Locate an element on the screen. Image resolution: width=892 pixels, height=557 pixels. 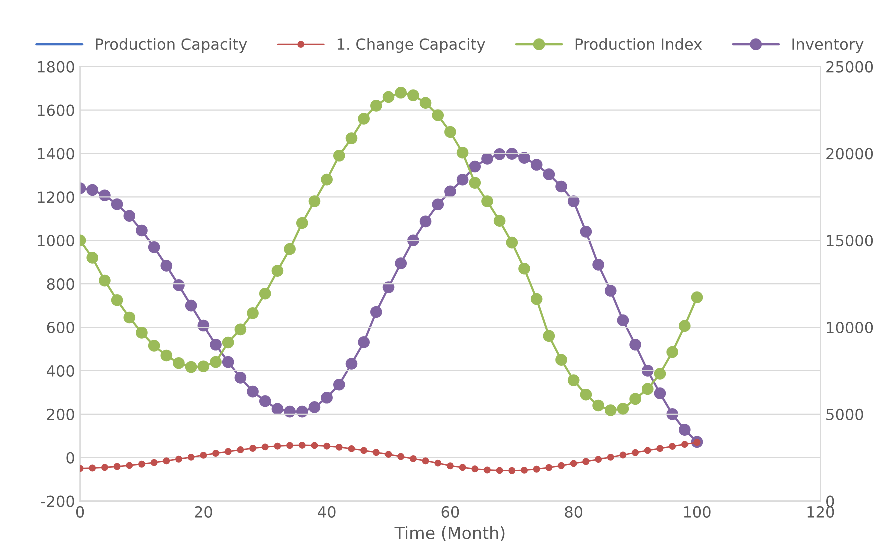
x-tick-label: 80 is located at coordinates (574, 512).